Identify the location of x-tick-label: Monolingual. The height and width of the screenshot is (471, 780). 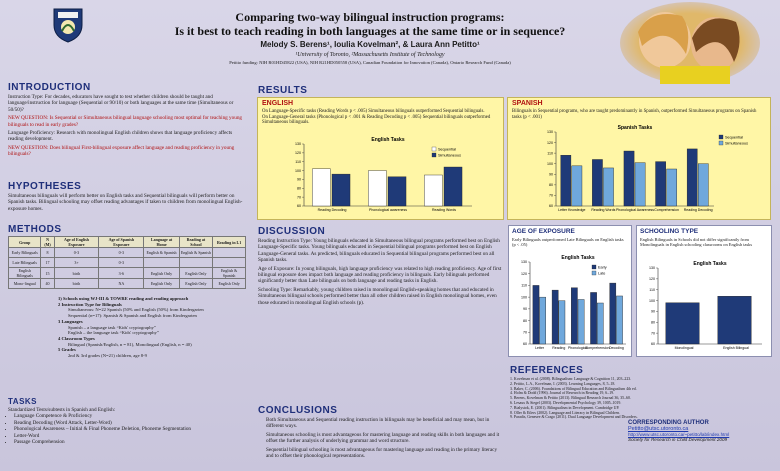
(684, 348).